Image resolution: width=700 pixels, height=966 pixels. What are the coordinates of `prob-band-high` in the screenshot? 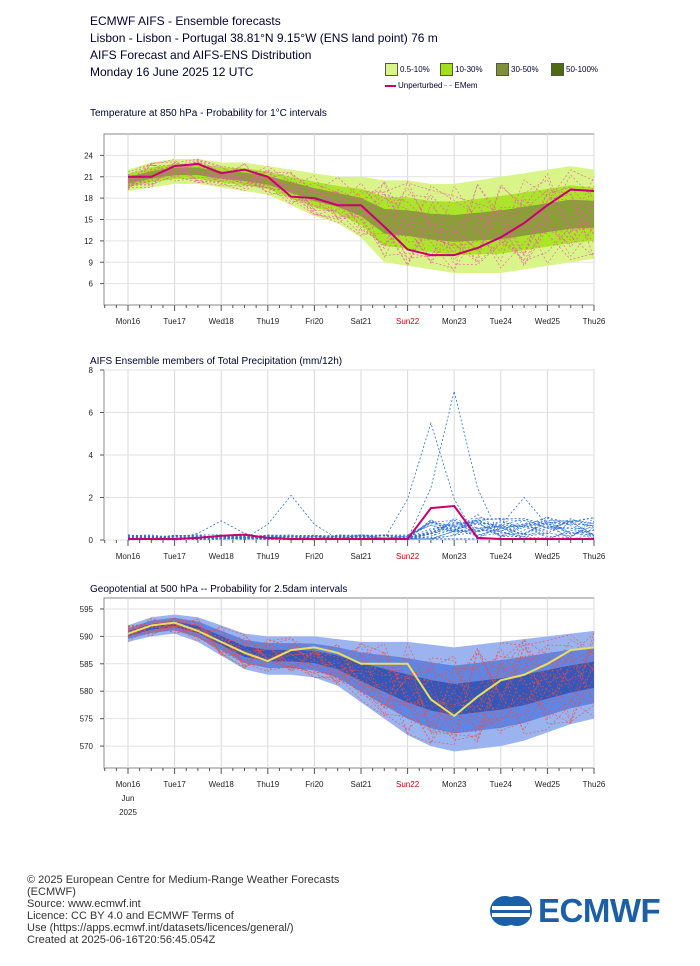 It's located at (361, 668).